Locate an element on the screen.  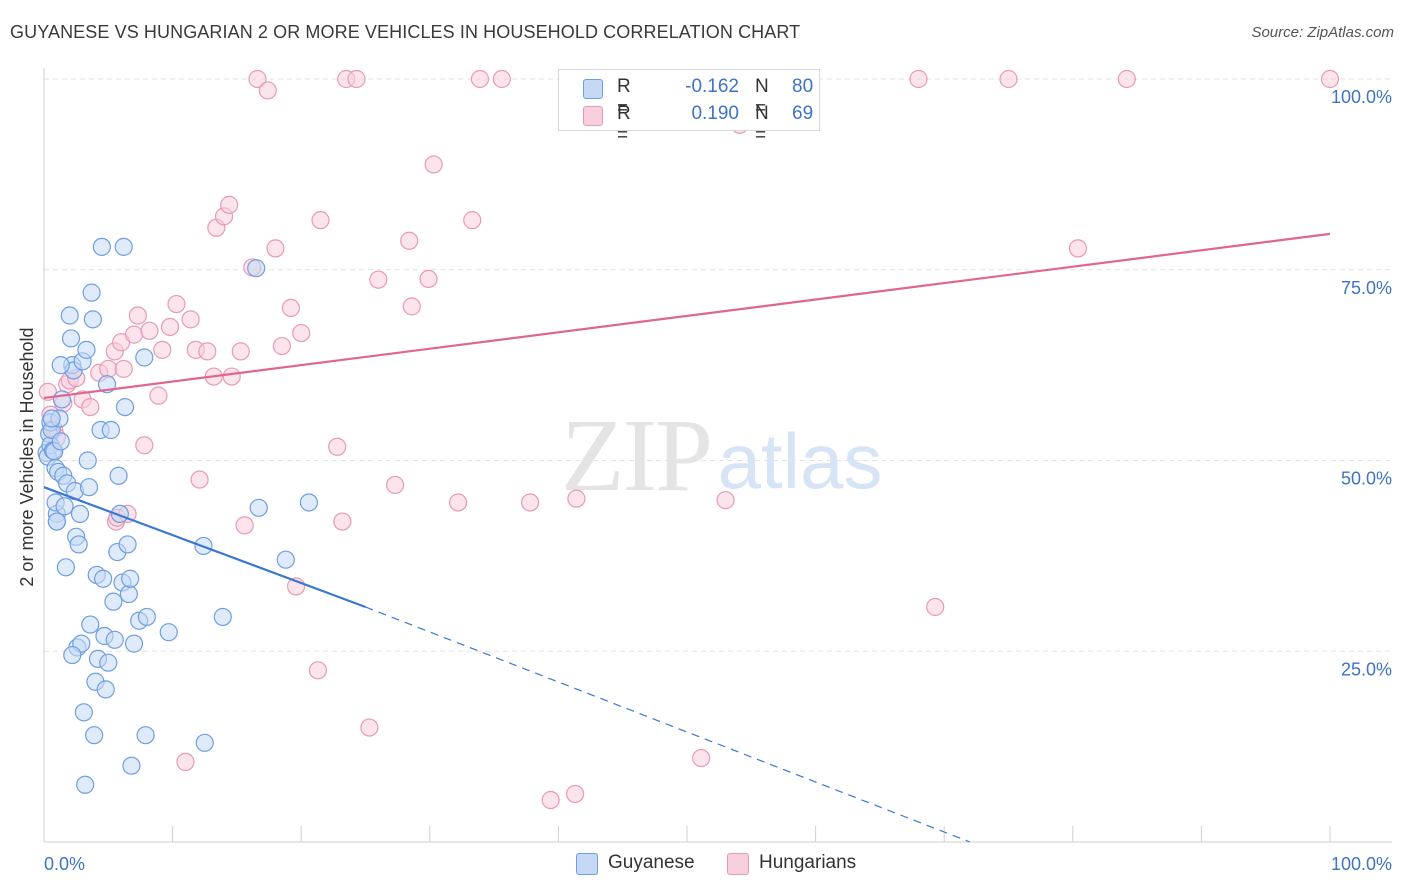
legend-n-value: 80 is located at coordinates (803, 86).